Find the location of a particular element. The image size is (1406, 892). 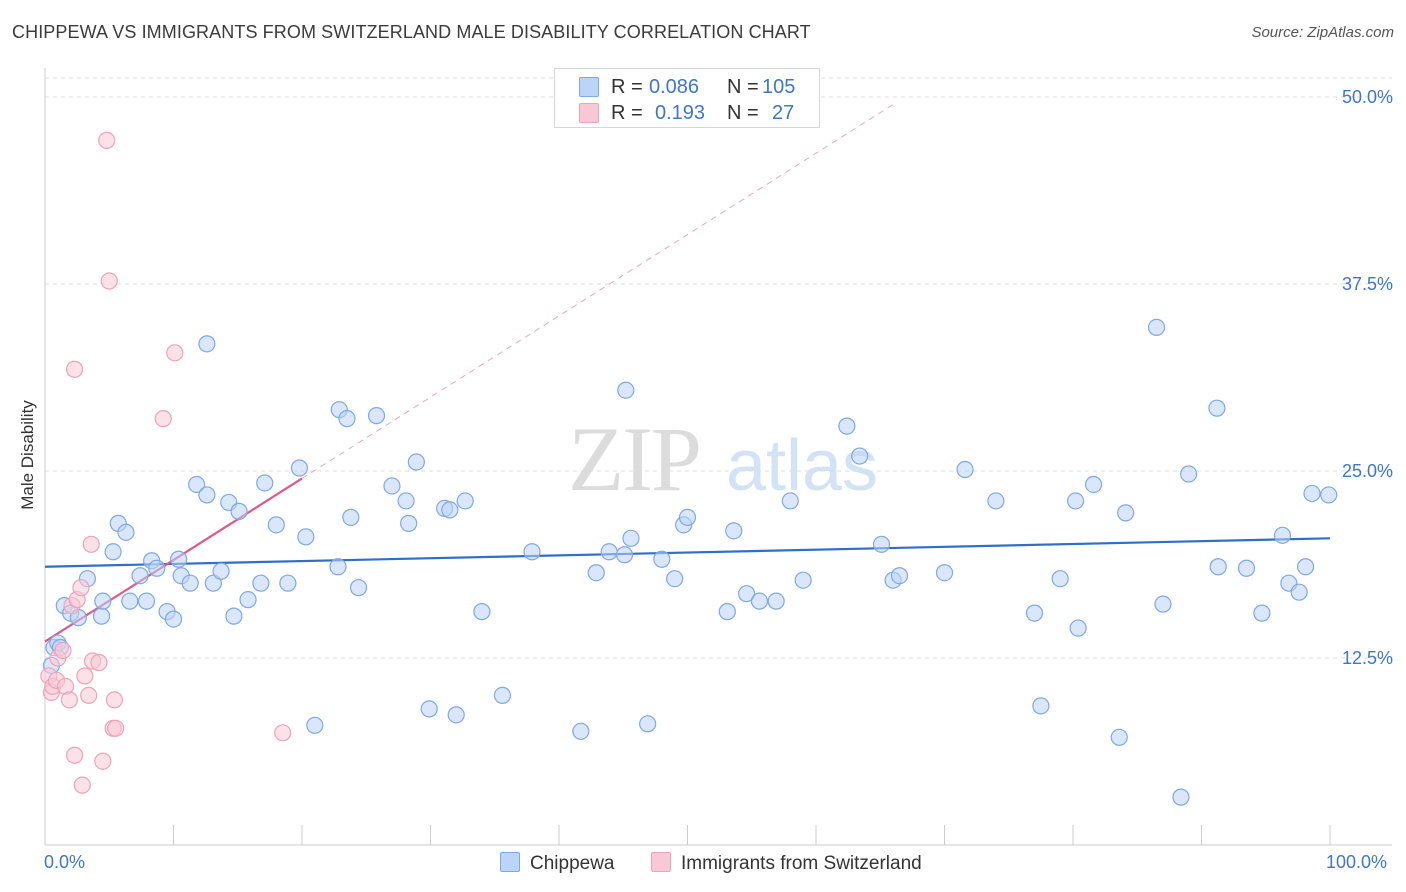

y-tick-label: 25.0% is located at coordinates (1367, 471).